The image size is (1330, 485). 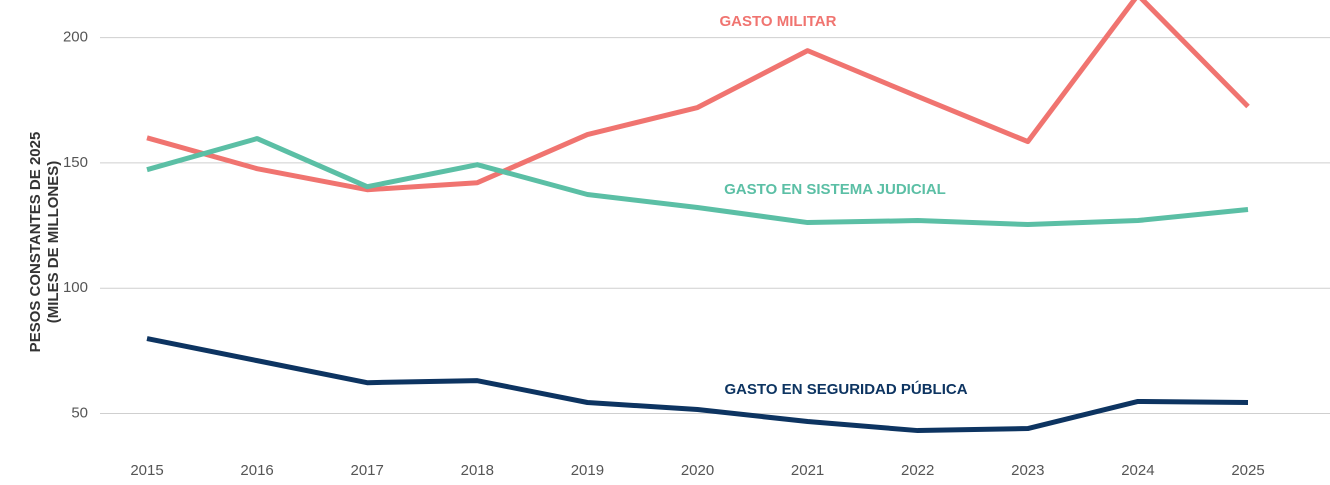 What do you see at coordinates (146, 470) in the screenshot?
I see `x-tick-label: 2015` at bounding box center [146, 470].